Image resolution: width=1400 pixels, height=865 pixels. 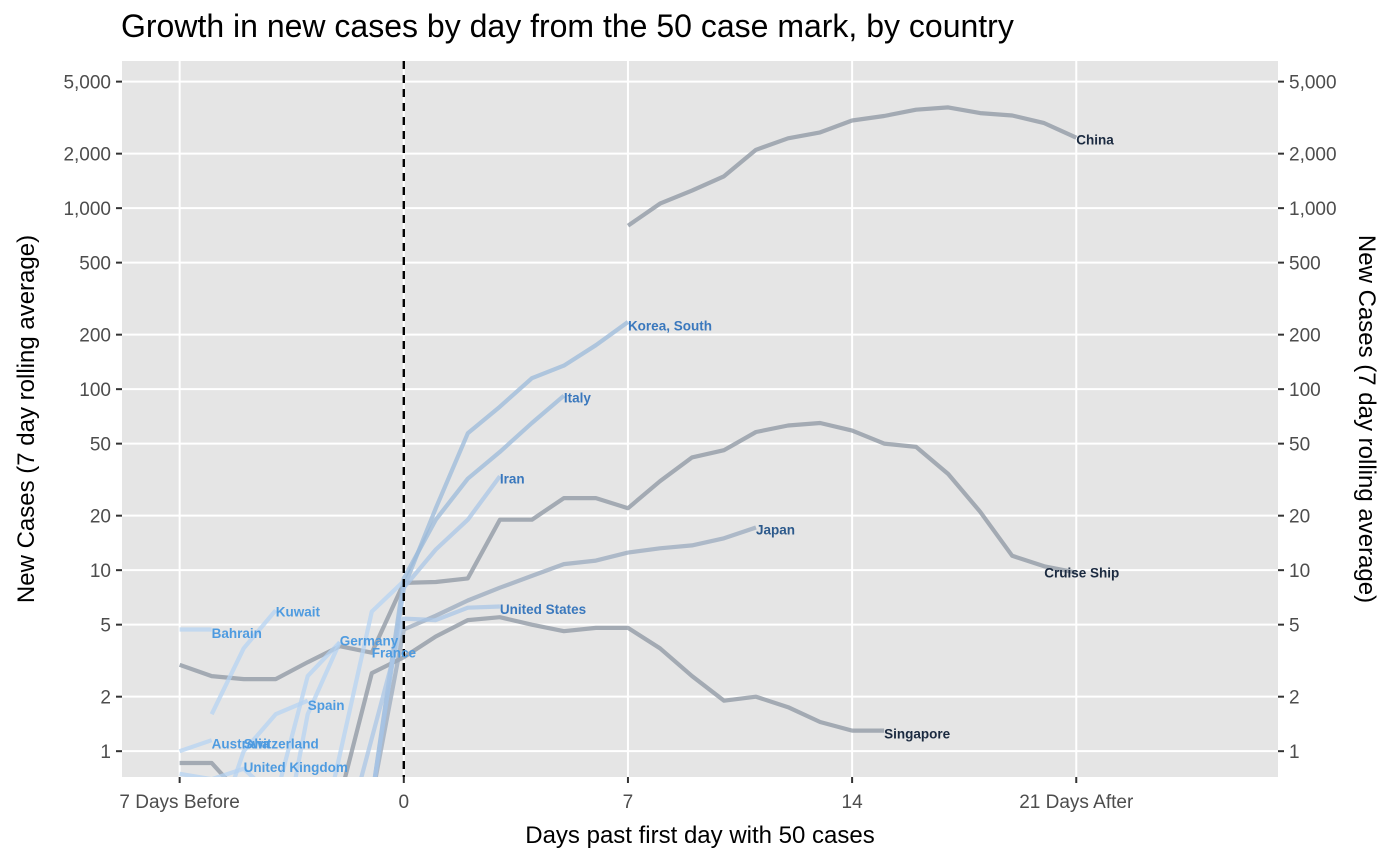 What do you see at coordinates (26, 419) in the screenshot?
I see `y-axis-title: New Cases (7 day rolling average)` at bounding box center [26, 419].